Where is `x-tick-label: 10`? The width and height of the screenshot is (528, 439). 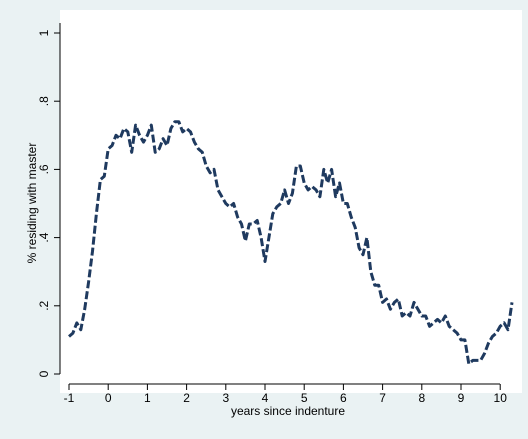 x-tick-label: 10 is located at coordinates (501, 398).